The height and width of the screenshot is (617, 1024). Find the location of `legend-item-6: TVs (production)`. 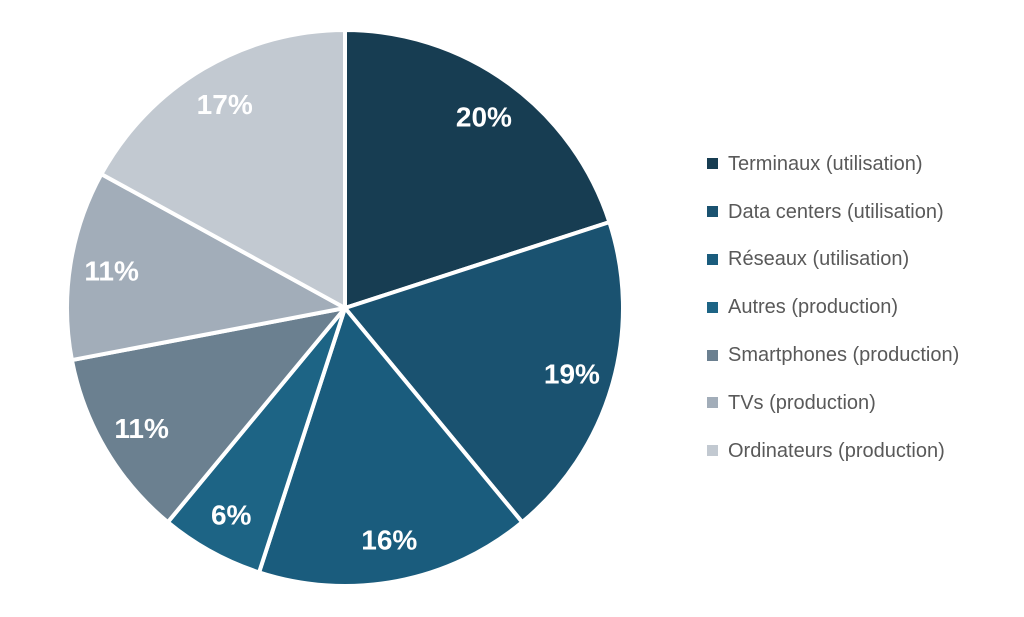

legend-item-6: TVs (production) is located at coordinates (833, 403).